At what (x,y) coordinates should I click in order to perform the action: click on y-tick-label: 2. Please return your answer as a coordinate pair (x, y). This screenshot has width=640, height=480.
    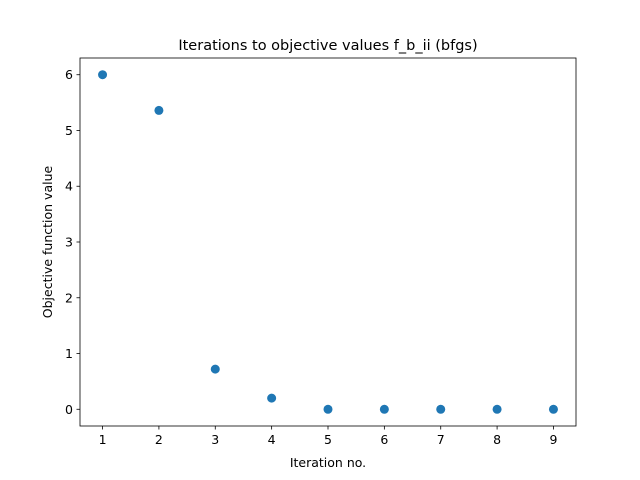
    Looking at the image, I should click on (69, 297).